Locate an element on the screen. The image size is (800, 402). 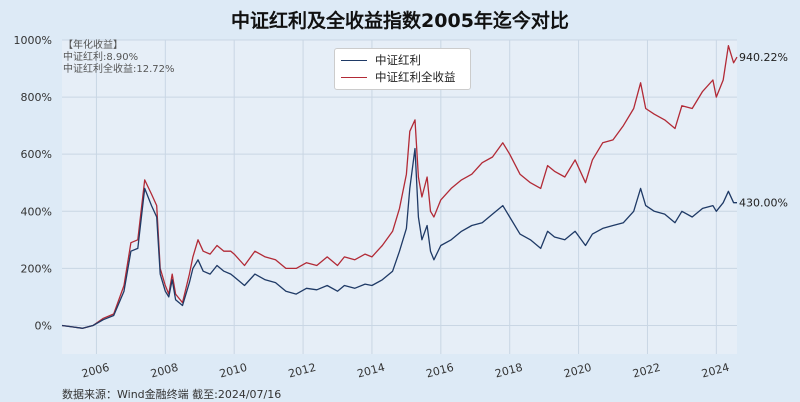
x-tick-label: 2020 is located at coordinates (577, 371).